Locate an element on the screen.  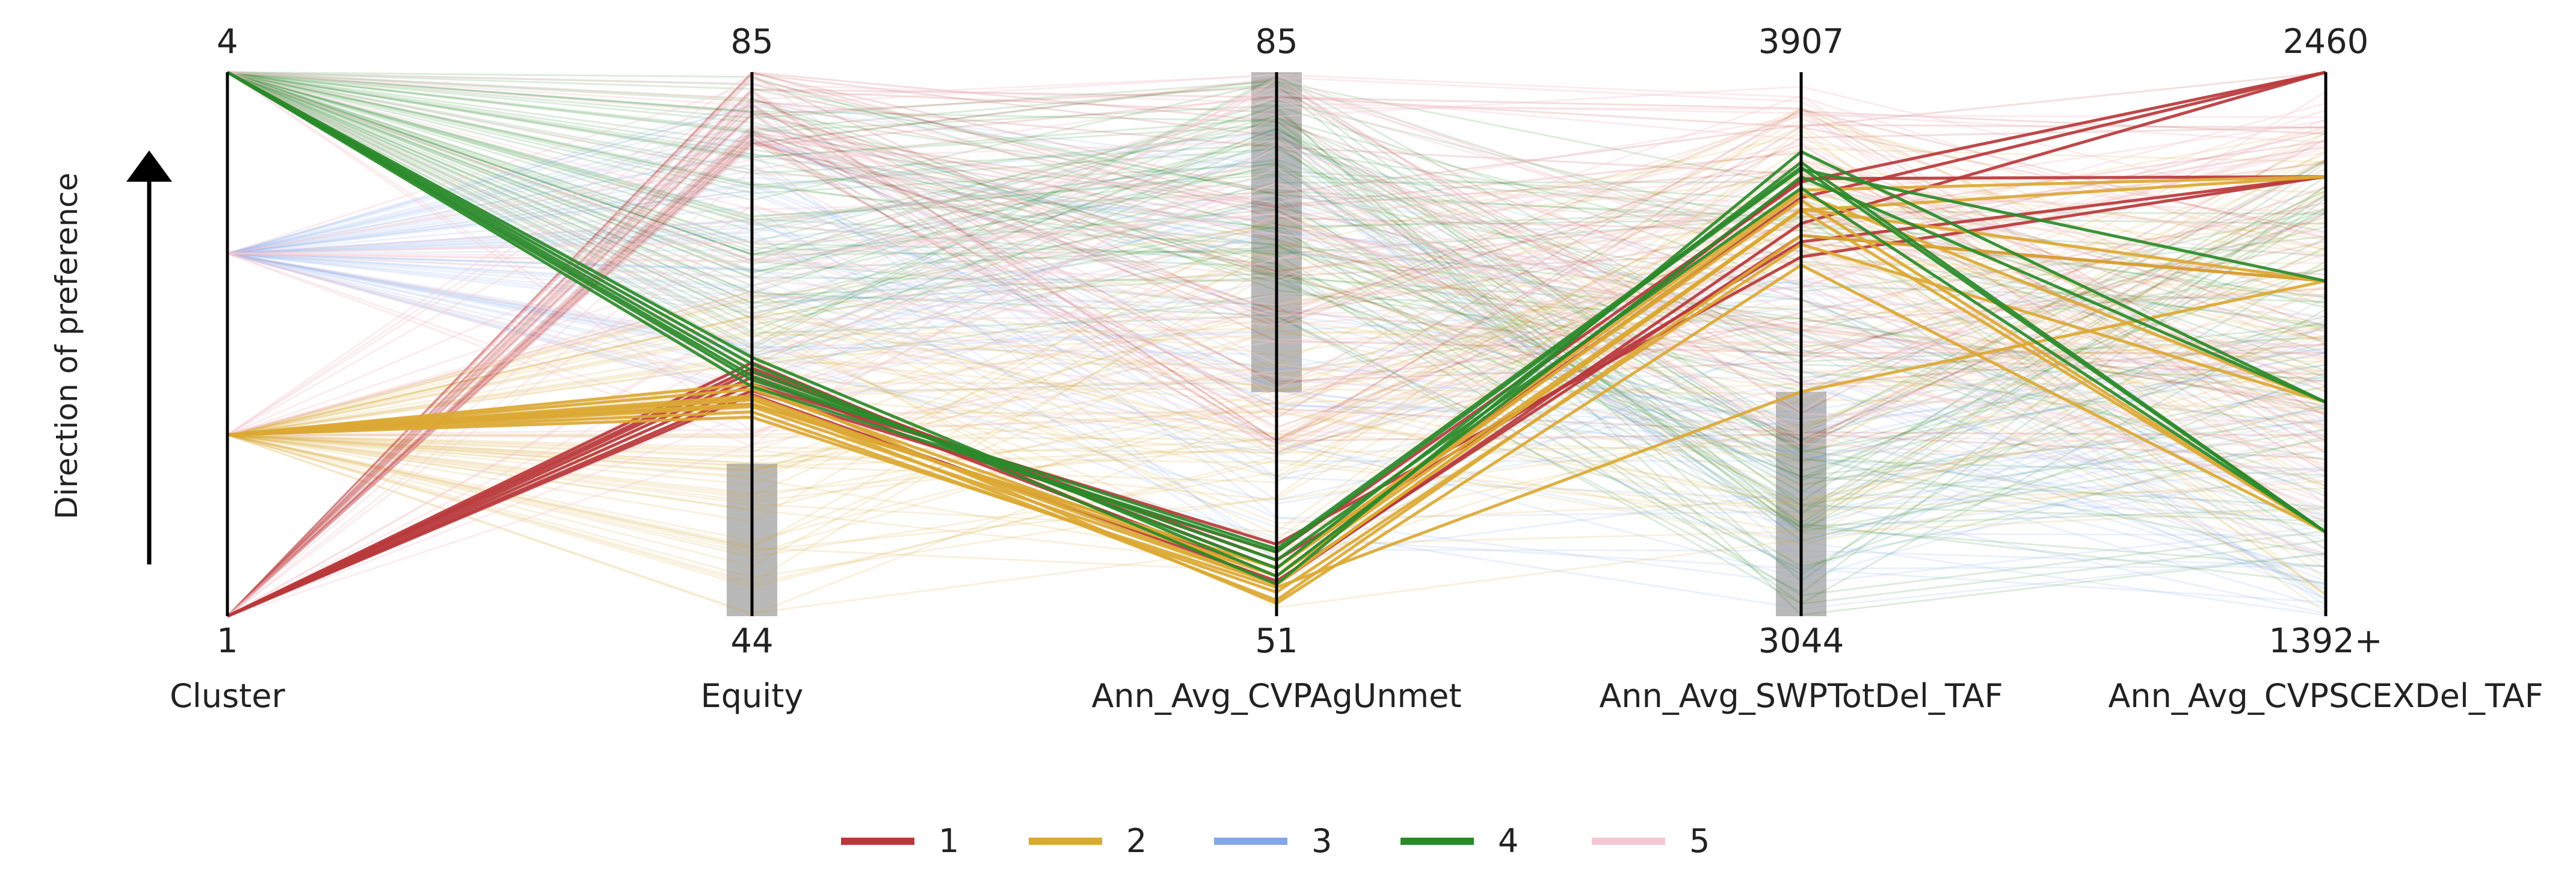
axis-top-label: 3907 is located at coordinates (1801, 41).